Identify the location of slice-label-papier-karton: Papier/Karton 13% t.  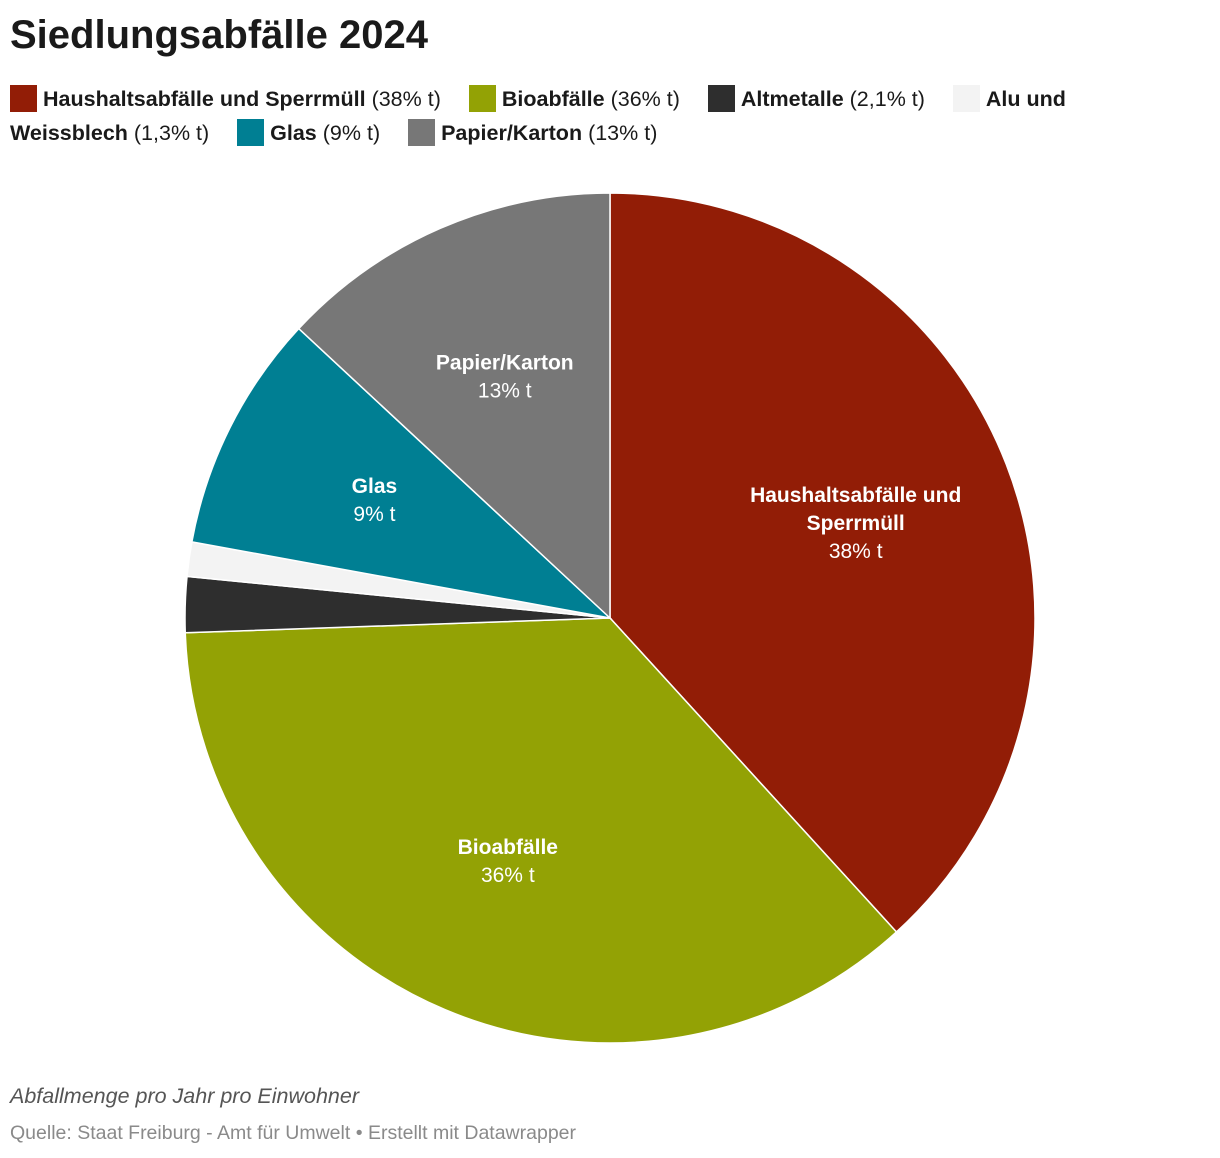
(505, 376).